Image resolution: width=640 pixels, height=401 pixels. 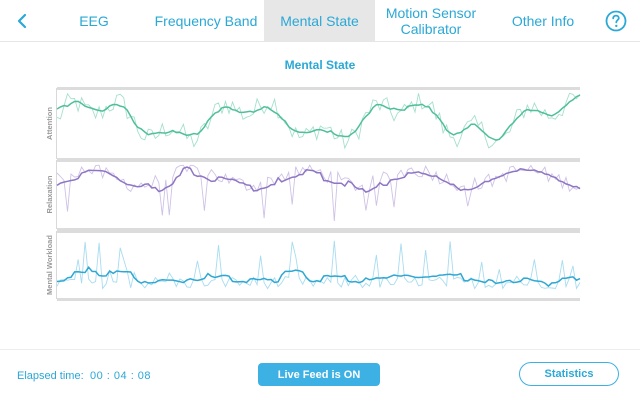 I want to click on tab-eeg: EEG, so click(x=94, y=20).